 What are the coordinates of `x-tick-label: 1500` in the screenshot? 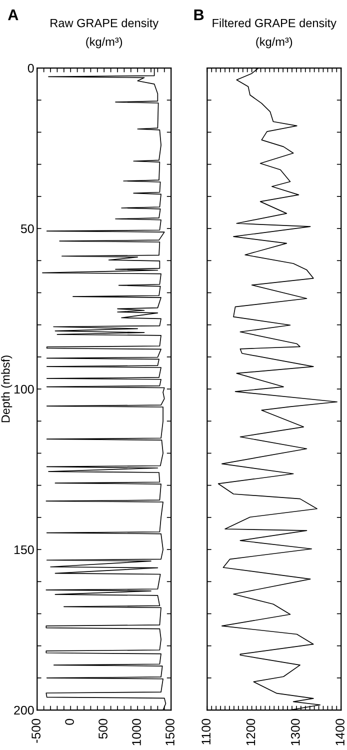 It's located at (170, 732).